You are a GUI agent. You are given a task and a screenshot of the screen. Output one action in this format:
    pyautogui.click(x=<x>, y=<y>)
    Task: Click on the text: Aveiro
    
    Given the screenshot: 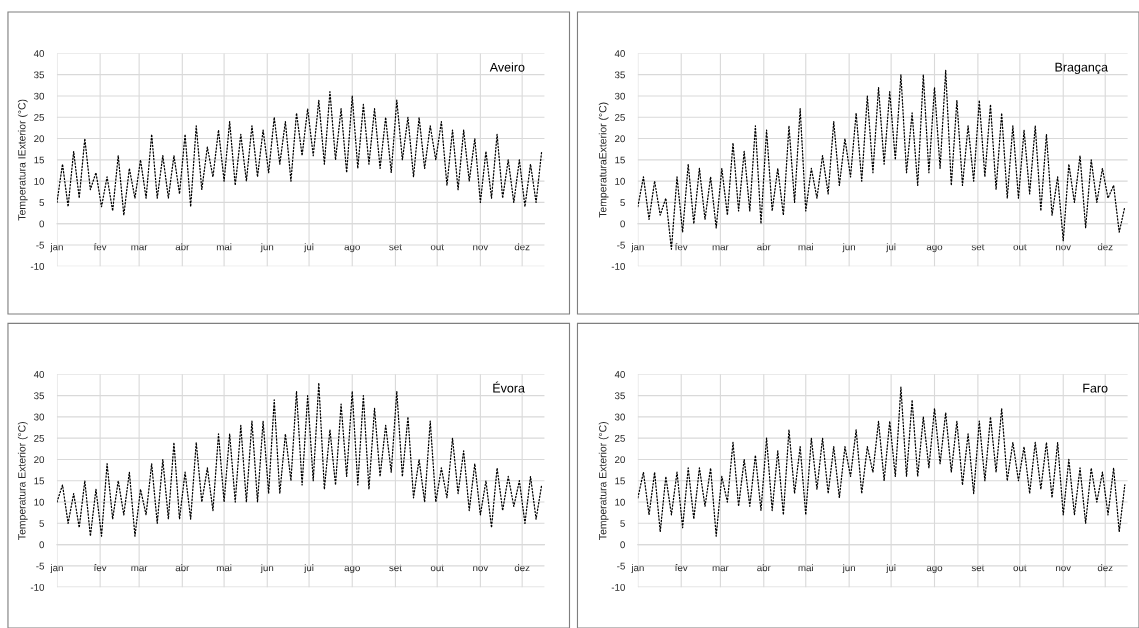 What is the action you would take?
    pyautogui.click(x=507, y=67)
    